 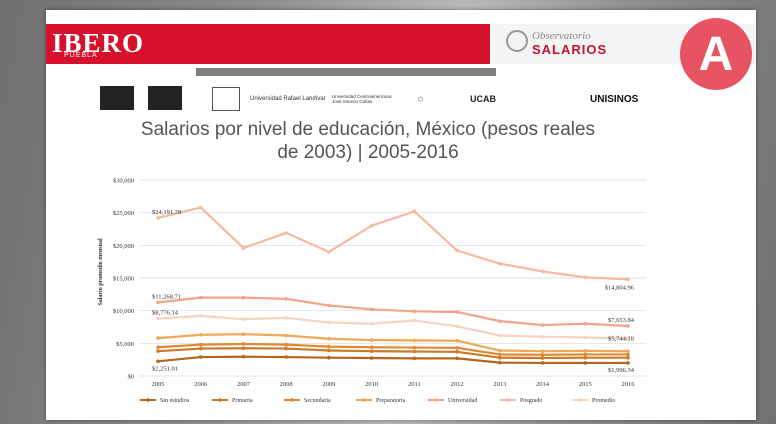 What do you see at coordinates (499, 384) in the screenshot?
I see `x-tick-label: 2013` at bounding box center [499, 384].